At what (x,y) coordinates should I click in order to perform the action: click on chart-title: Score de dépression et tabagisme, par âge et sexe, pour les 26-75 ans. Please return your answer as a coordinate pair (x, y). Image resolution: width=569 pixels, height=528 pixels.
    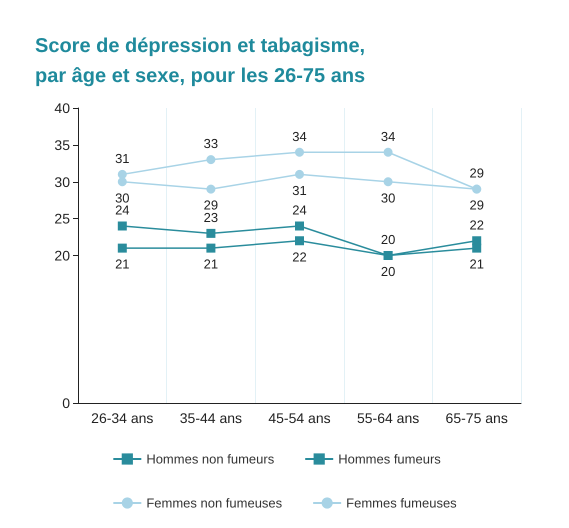
    Looking at the image, I should click on (200, 61).